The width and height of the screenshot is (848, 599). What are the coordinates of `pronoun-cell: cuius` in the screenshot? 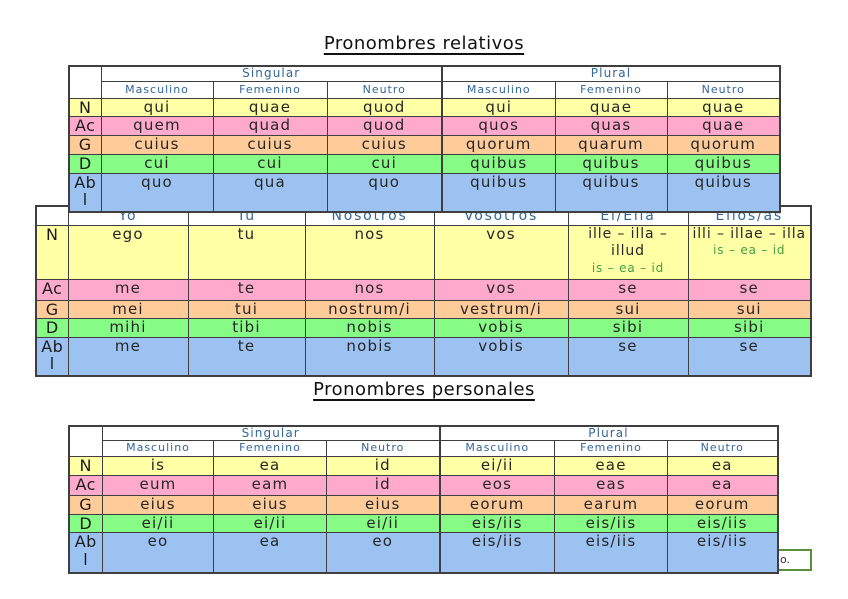 It's located at (157, 145).